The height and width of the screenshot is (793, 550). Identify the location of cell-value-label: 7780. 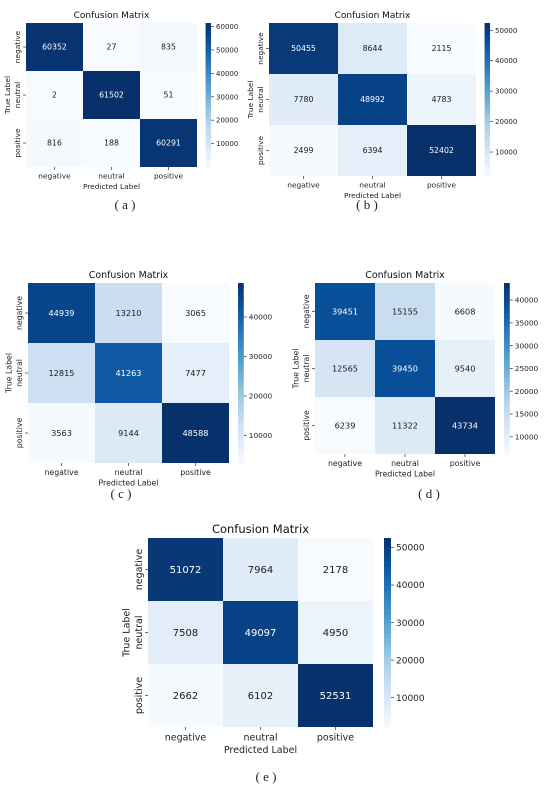
(304, 99).